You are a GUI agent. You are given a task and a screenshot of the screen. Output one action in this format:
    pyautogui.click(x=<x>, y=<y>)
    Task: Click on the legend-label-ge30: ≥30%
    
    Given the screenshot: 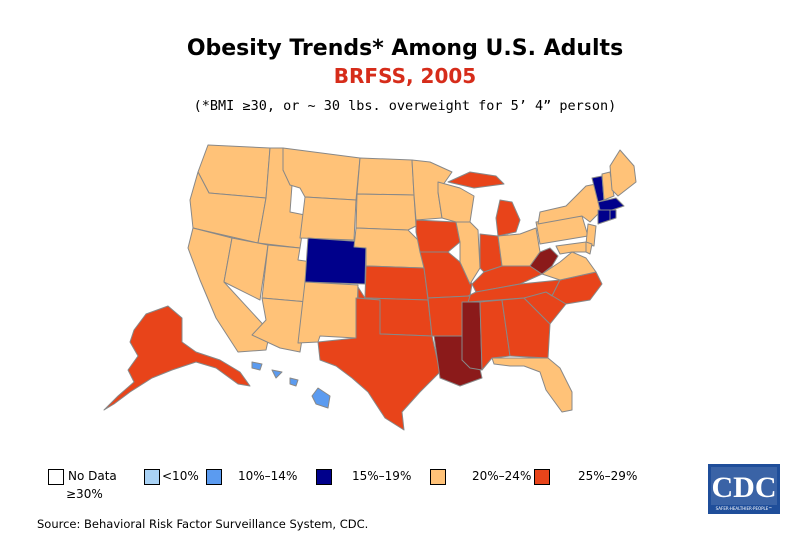 What is the action you would take?
    pyautogui.click(x=84, y=494)
    